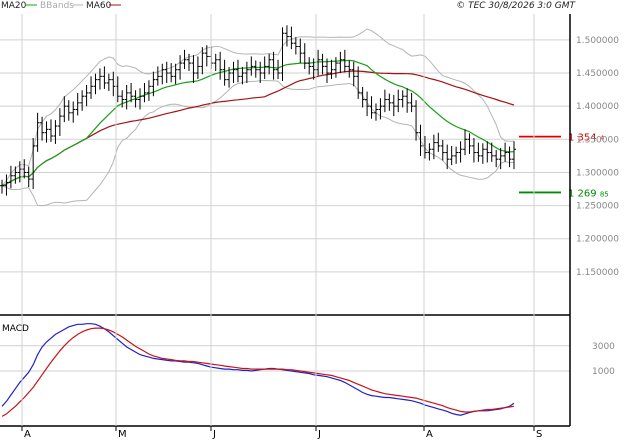 This screenshot has height=440, width=627. Describe the element at coordinates (597, 107) in the screenshot. I see `price-y-tick-label: 1.400000` at that location.